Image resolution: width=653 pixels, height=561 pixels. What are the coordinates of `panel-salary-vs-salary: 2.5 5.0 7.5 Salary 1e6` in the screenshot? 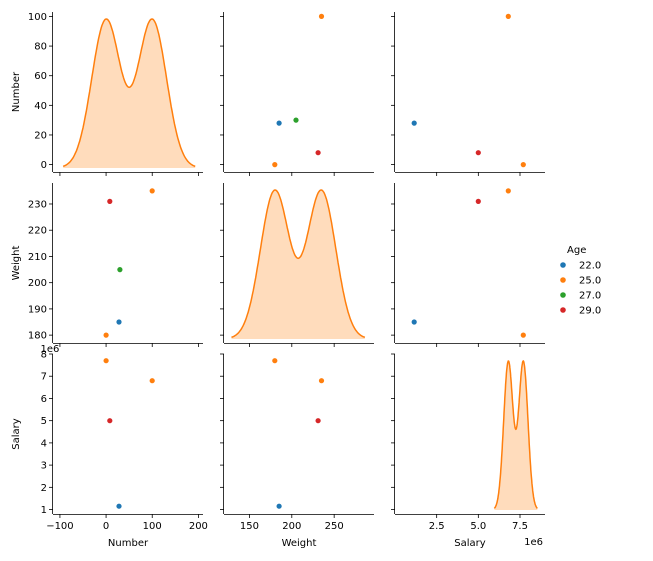 It's located at (468, 451).